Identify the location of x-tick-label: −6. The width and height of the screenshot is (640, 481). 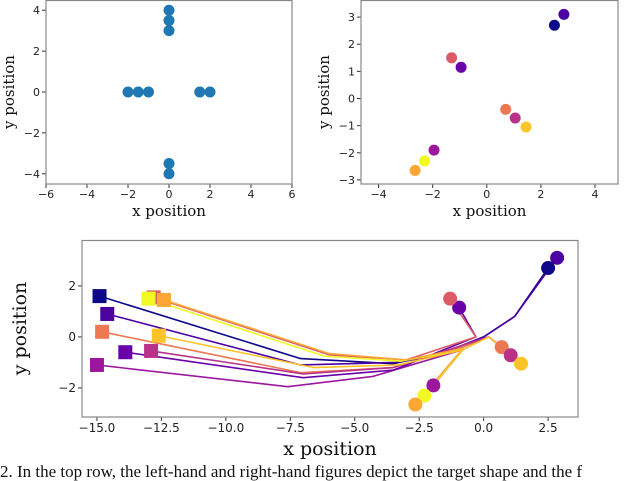
(46, 194).